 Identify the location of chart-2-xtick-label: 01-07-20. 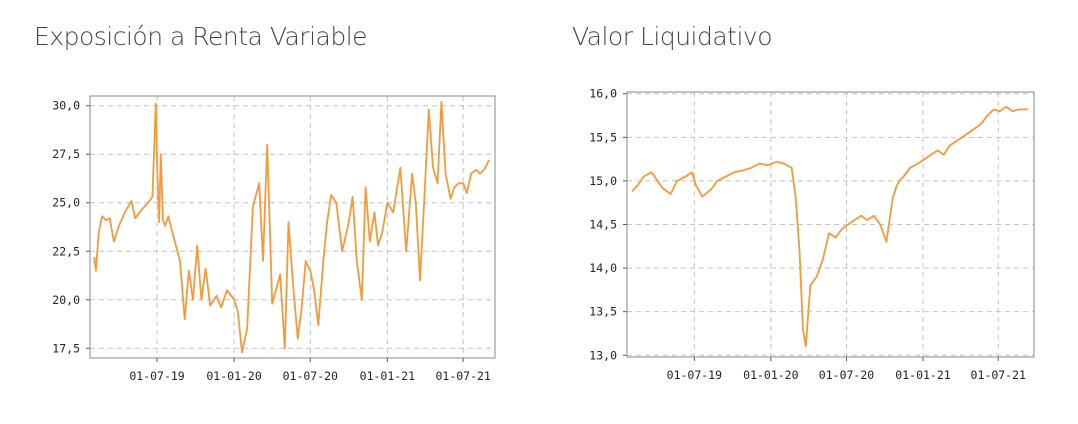
(846, 375).